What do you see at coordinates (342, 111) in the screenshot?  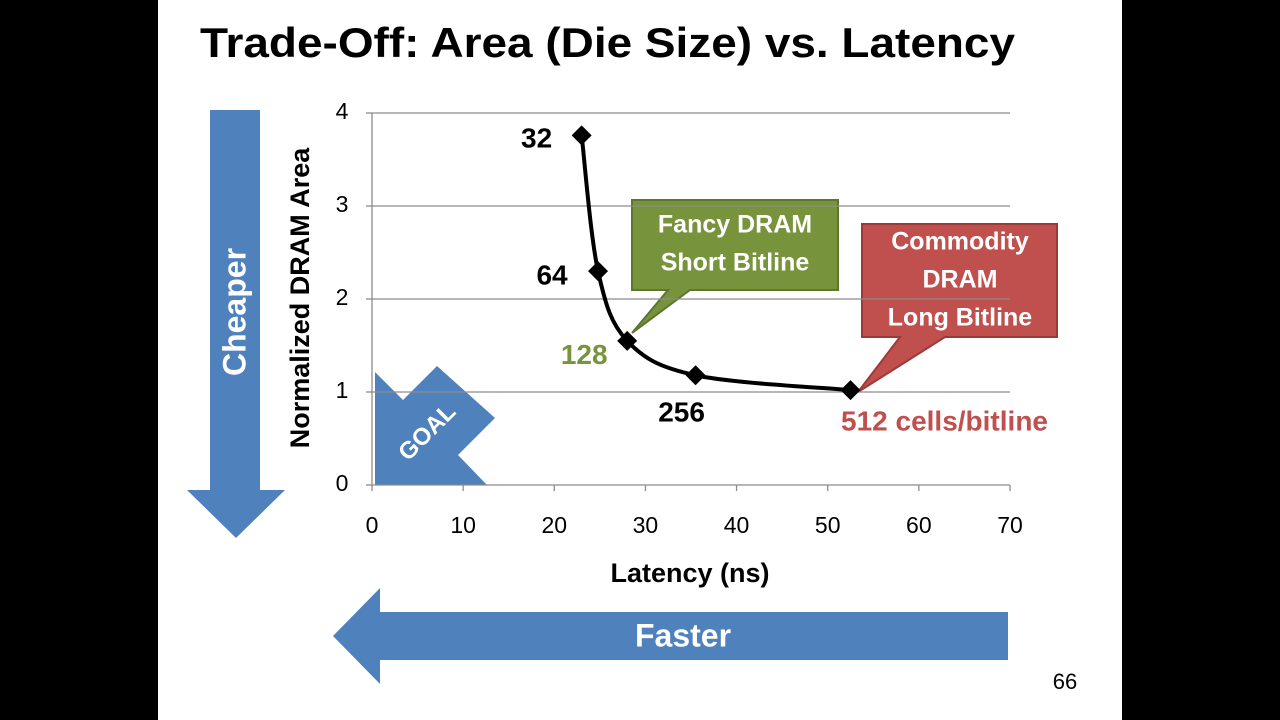 I see `y-tick-label: 4` at bounding box center [342, 111].